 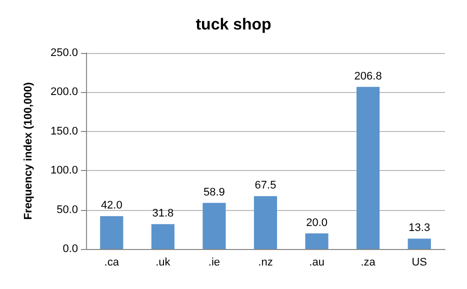 What do you see at coordinates (368, 262) in the screenshot?
I see `x-tick-label: .za` at bounding box center [368, 262].